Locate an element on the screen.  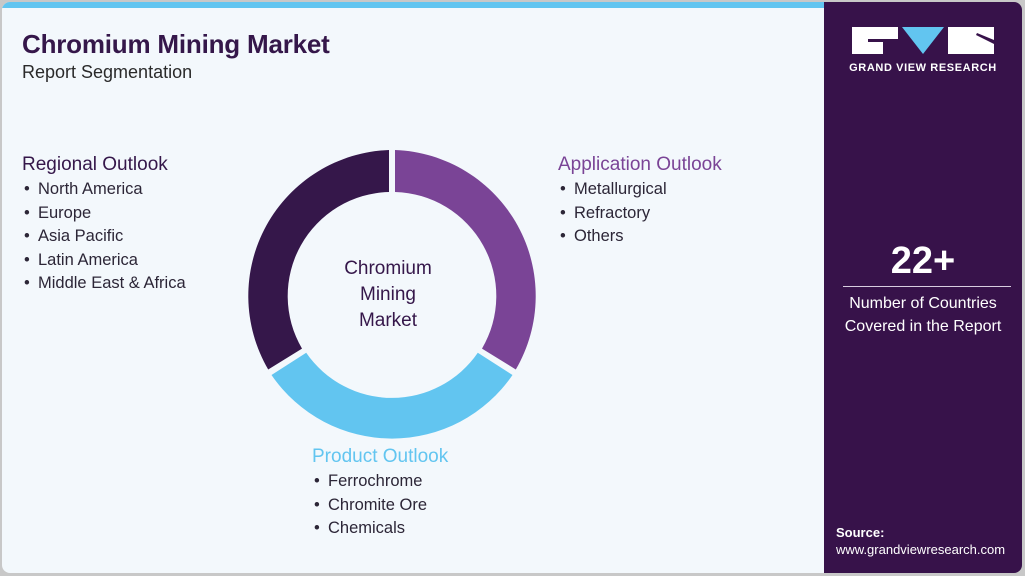
product-outlook-list: • Ferrochrome • Chromite Ore • Chemicals is located at coordinates (380, 505).